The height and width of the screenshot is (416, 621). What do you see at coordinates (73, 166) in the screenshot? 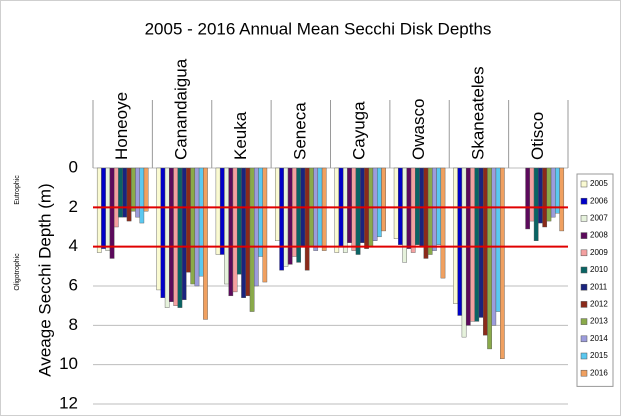
I see `y-tick-label: 0` at bounding box center [73, 166].